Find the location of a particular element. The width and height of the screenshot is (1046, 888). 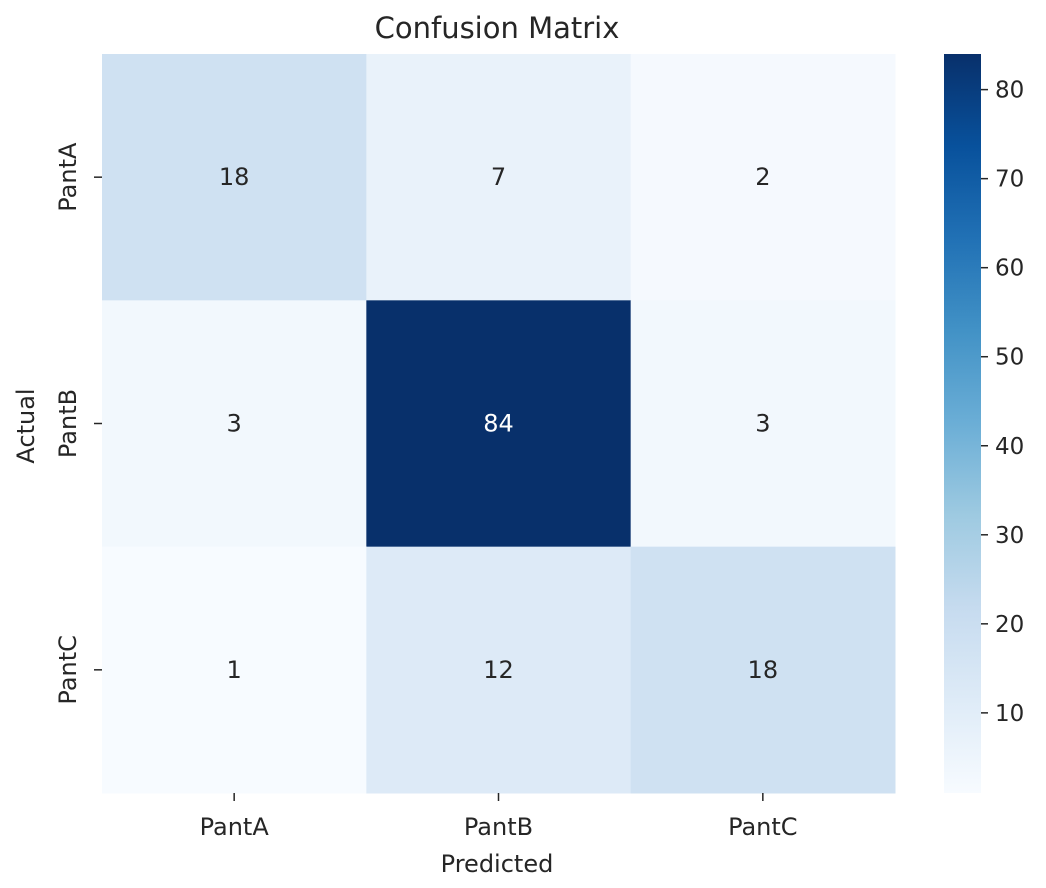

heatmap-value-r1-c2: 3 is located at coordinates (762, 424).